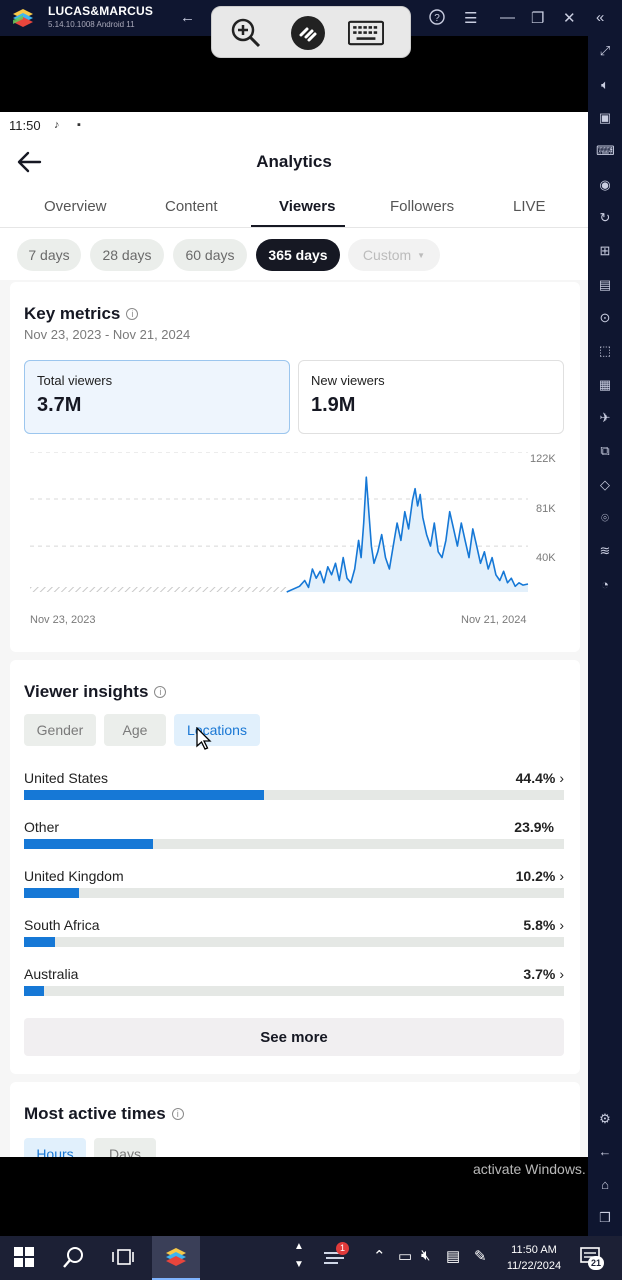  What do you see at coordinates (471, 18) in the screenshot?
I see `menu-icon: ☰` at bounding box center [471, 18].